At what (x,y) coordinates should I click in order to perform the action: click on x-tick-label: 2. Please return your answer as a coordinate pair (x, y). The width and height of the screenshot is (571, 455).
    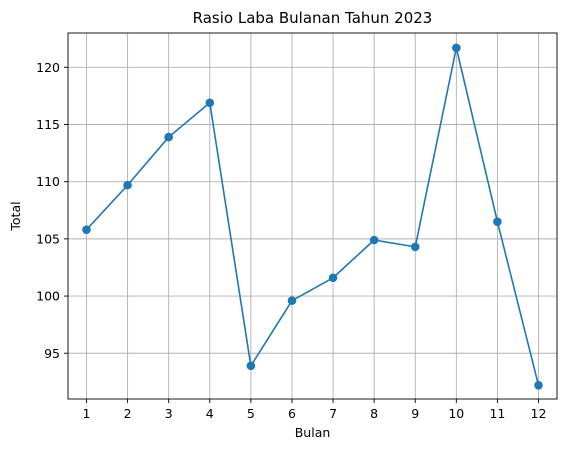
    Looking at the image, I should click on (128, 413).